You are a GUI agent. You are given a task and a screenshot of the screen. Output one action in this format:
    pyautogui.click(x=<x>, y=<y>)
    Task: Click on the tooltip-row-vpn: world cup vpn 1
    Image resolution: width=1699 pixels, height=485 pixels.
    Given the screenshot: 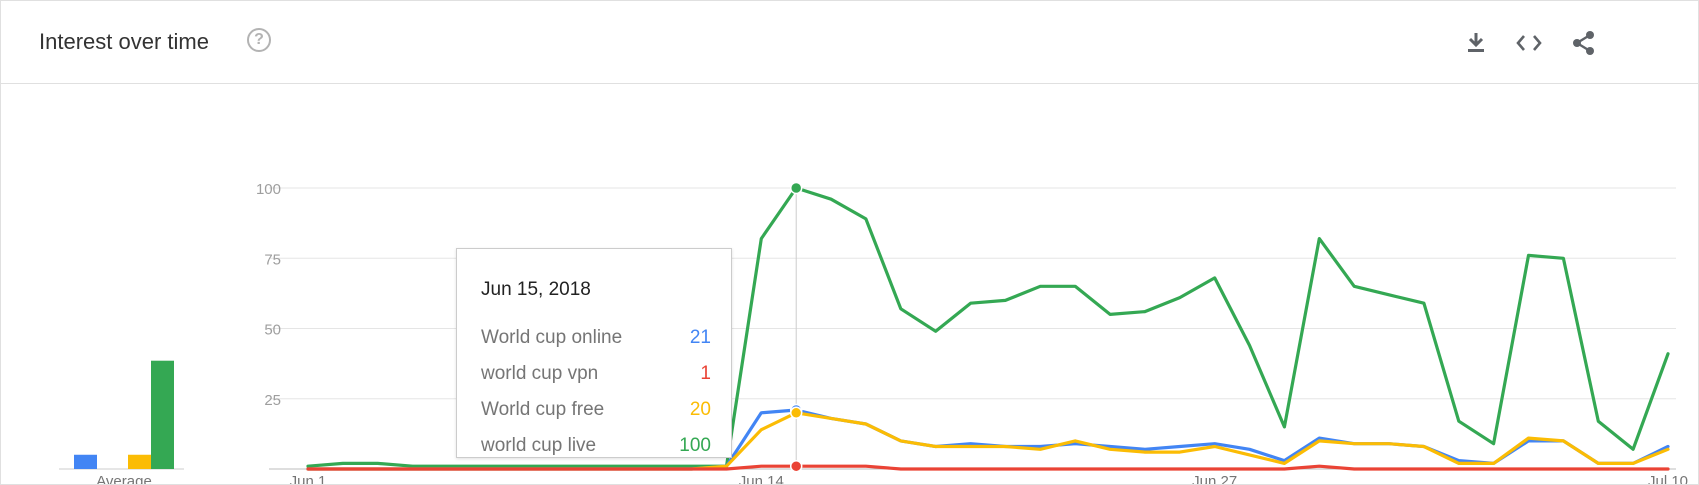 What is the action you would take?
    pyautogui.click(x=596, y=375)
    